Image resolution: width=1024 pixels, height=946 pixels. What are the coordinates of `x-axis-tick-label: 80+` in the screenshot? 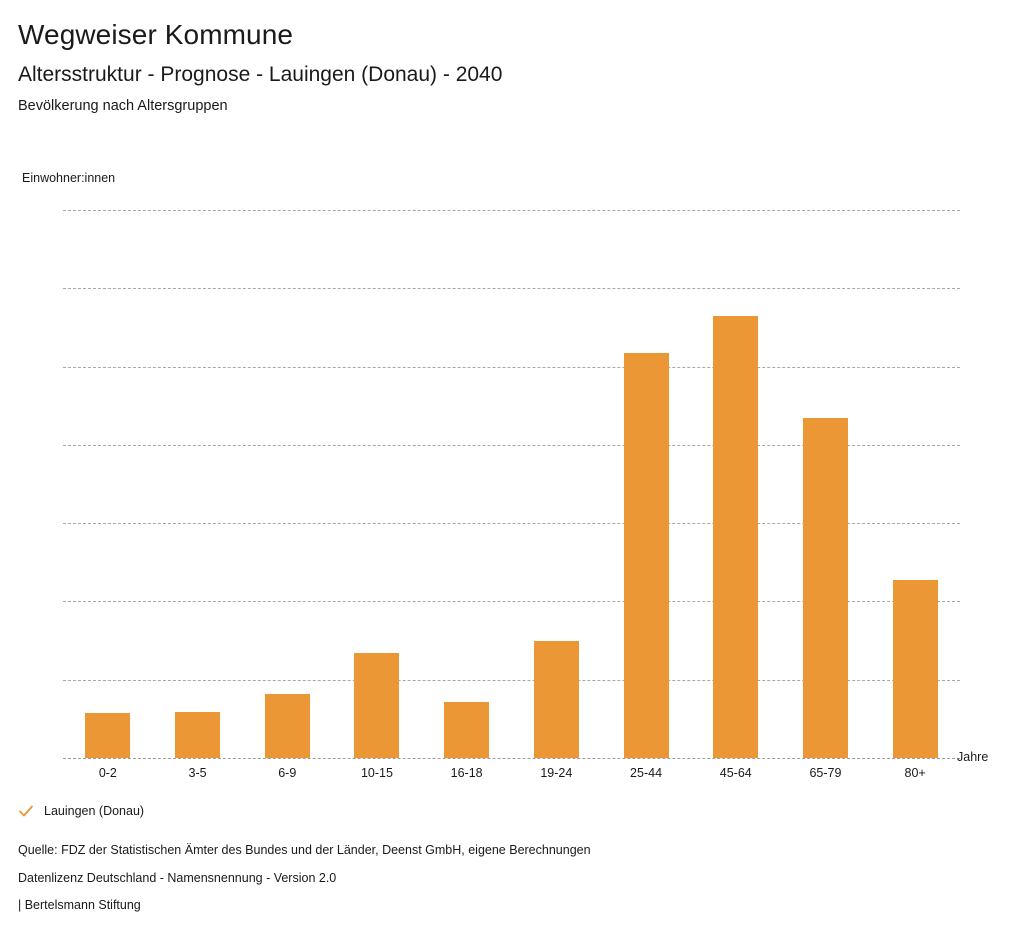 It's located at (915, 773).